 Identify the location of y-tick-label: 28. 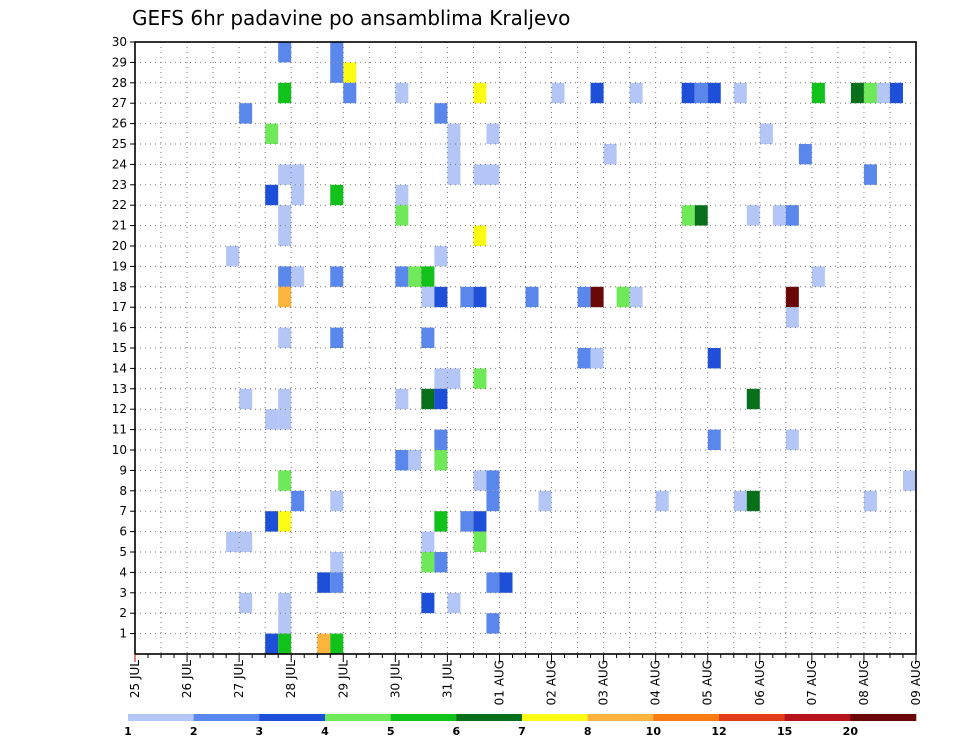
(119, 83).